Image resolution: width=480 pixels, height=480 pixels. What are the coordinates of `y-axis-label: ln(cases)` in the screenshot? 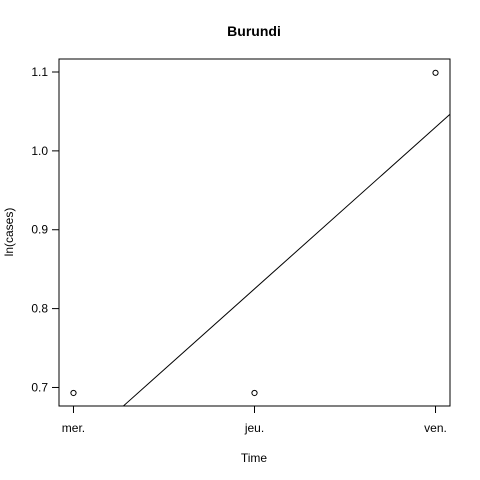 It's located at (9, 232).